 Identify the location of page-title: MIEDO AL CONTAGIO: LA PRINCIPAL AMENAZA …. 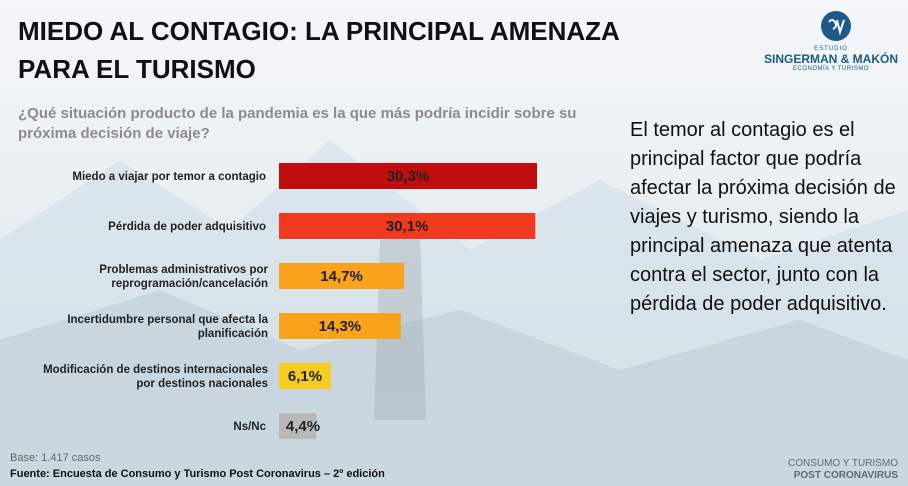
(318, 50).